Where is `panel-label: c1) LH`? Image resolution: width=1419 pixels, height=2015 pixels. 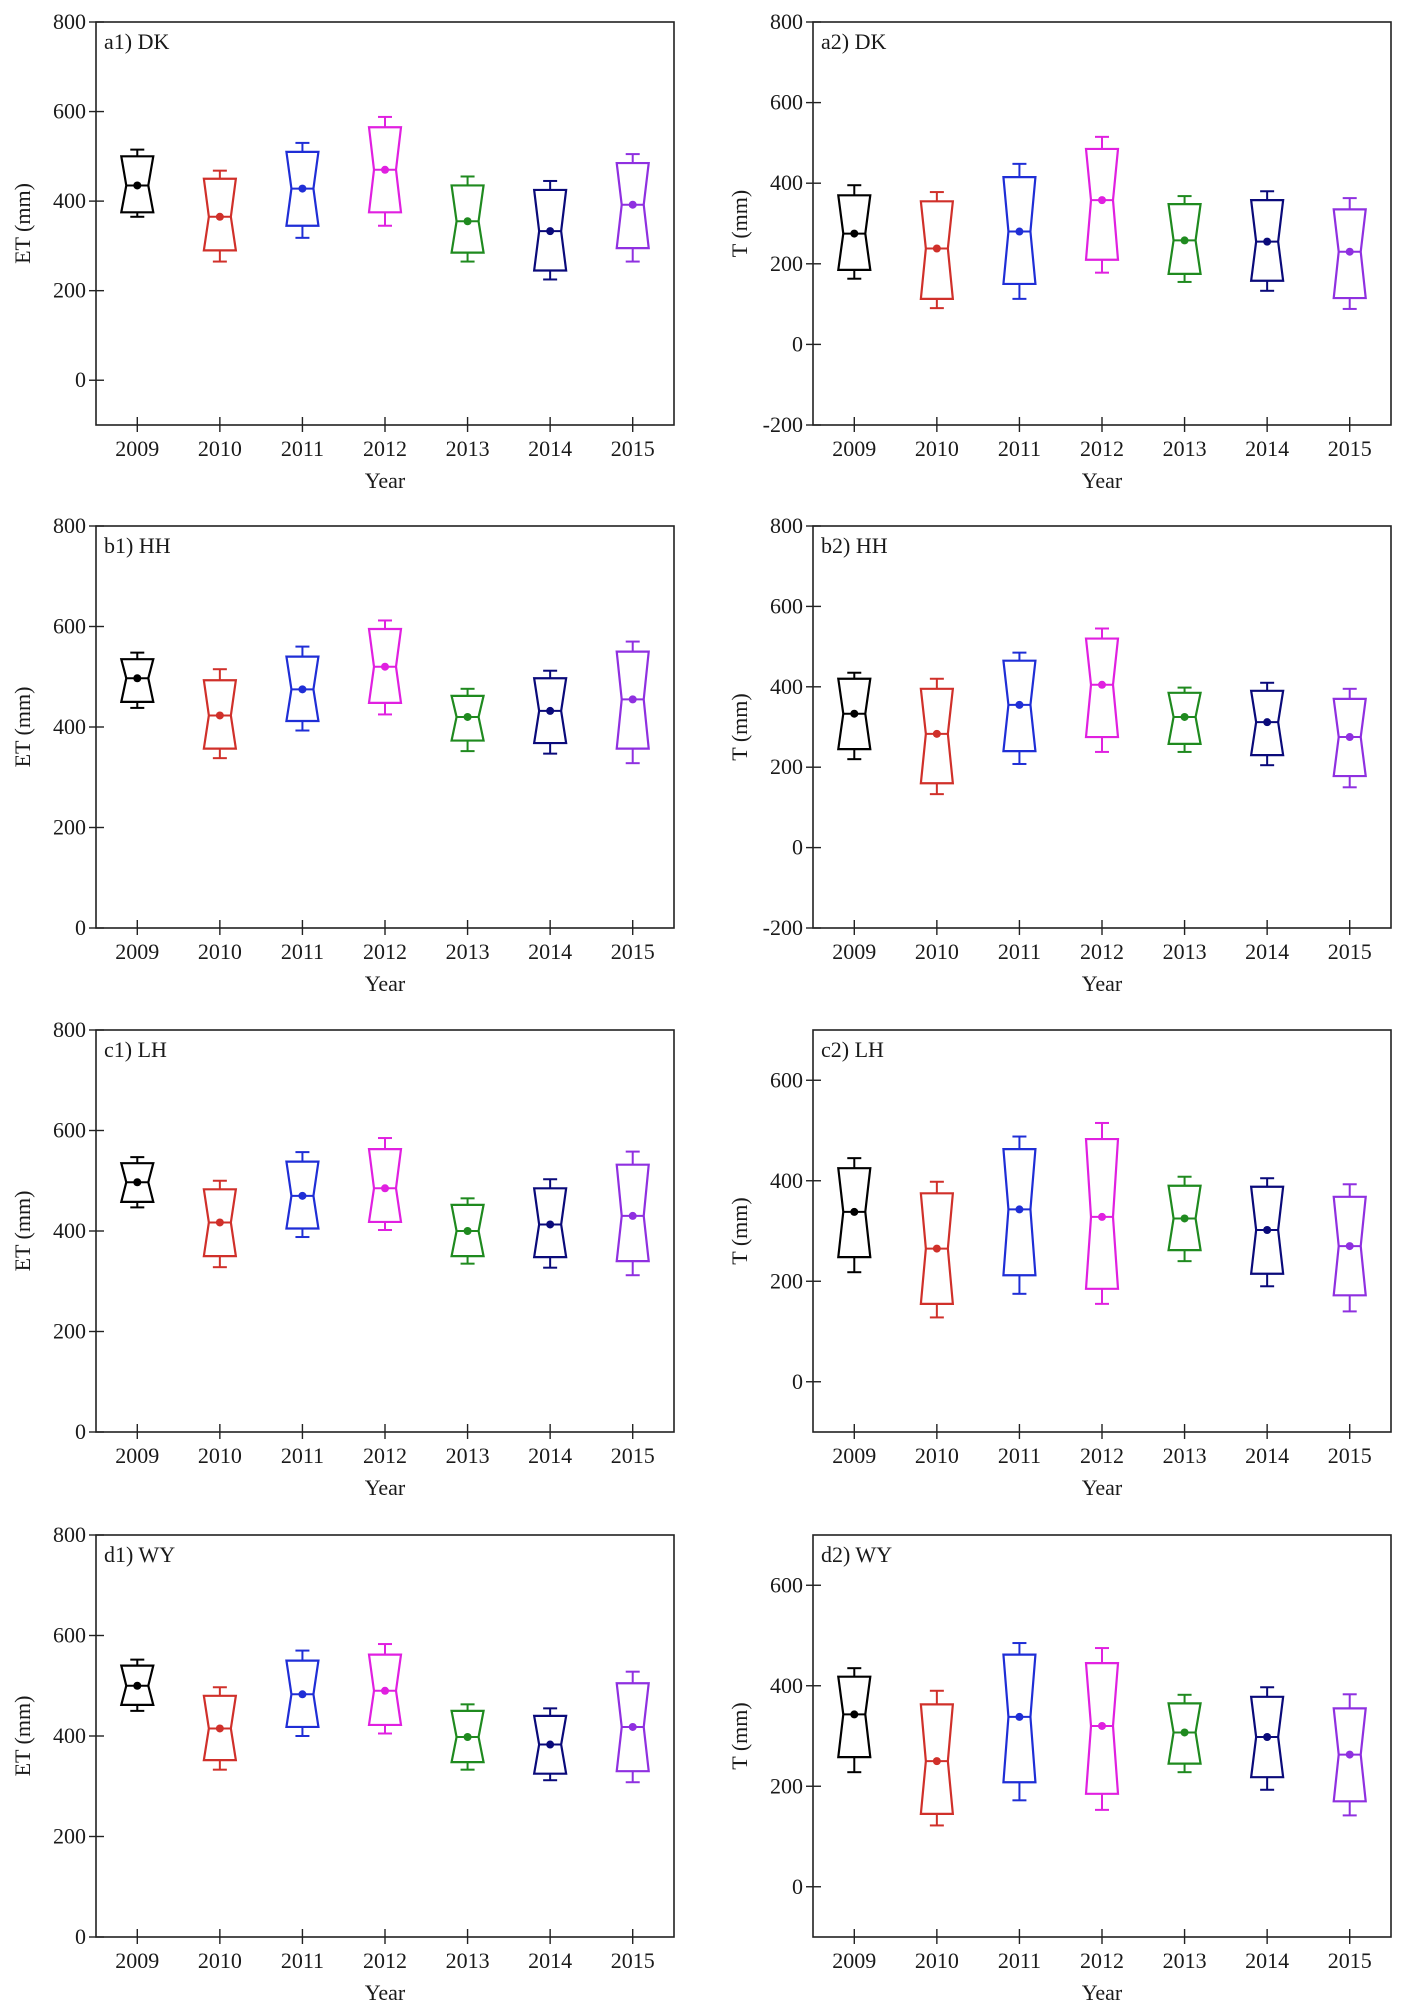 panel-label: c1) LH is located at coordinates (135, 1049).